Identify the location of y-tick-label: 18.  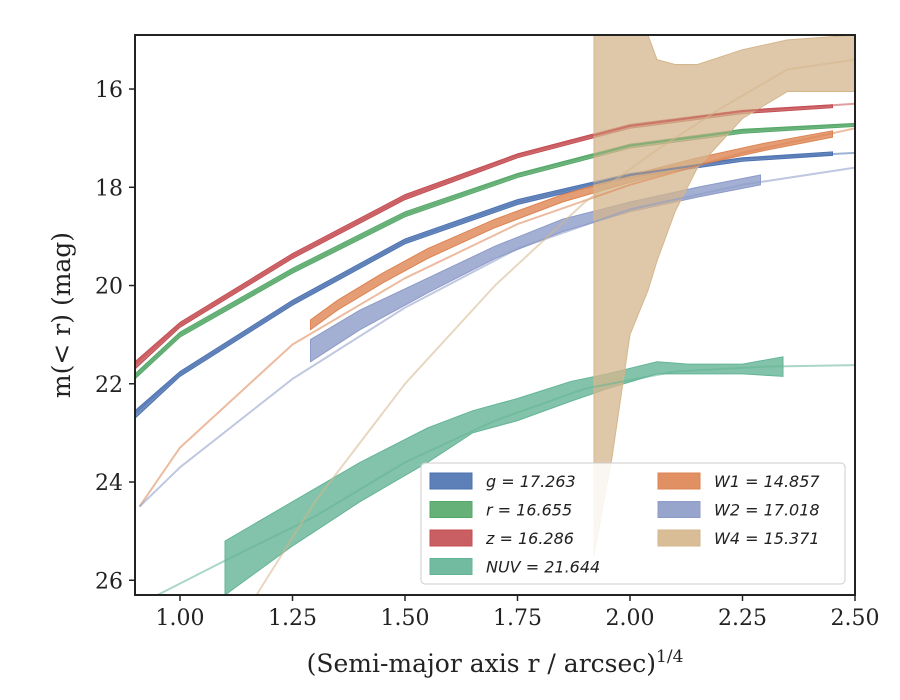
(109, 188).